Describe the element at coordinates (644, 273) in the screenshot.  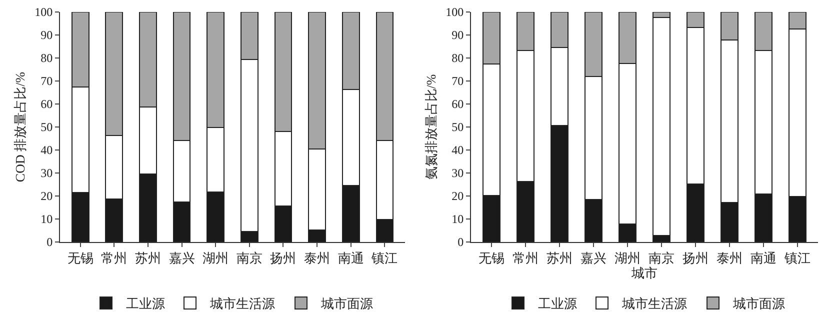
I see `x-axis-title: 城市` at that location.